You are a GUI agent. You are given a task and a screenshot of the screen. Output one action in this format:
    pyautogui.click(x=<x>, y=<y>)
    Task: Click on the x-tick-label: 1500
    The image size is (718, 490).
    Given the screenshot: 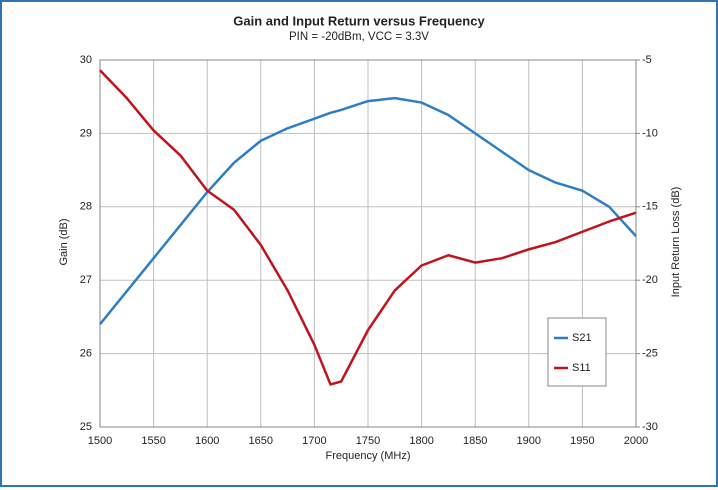 What is the action you would take?
    pyautogui.click(x=100, y=441)
    